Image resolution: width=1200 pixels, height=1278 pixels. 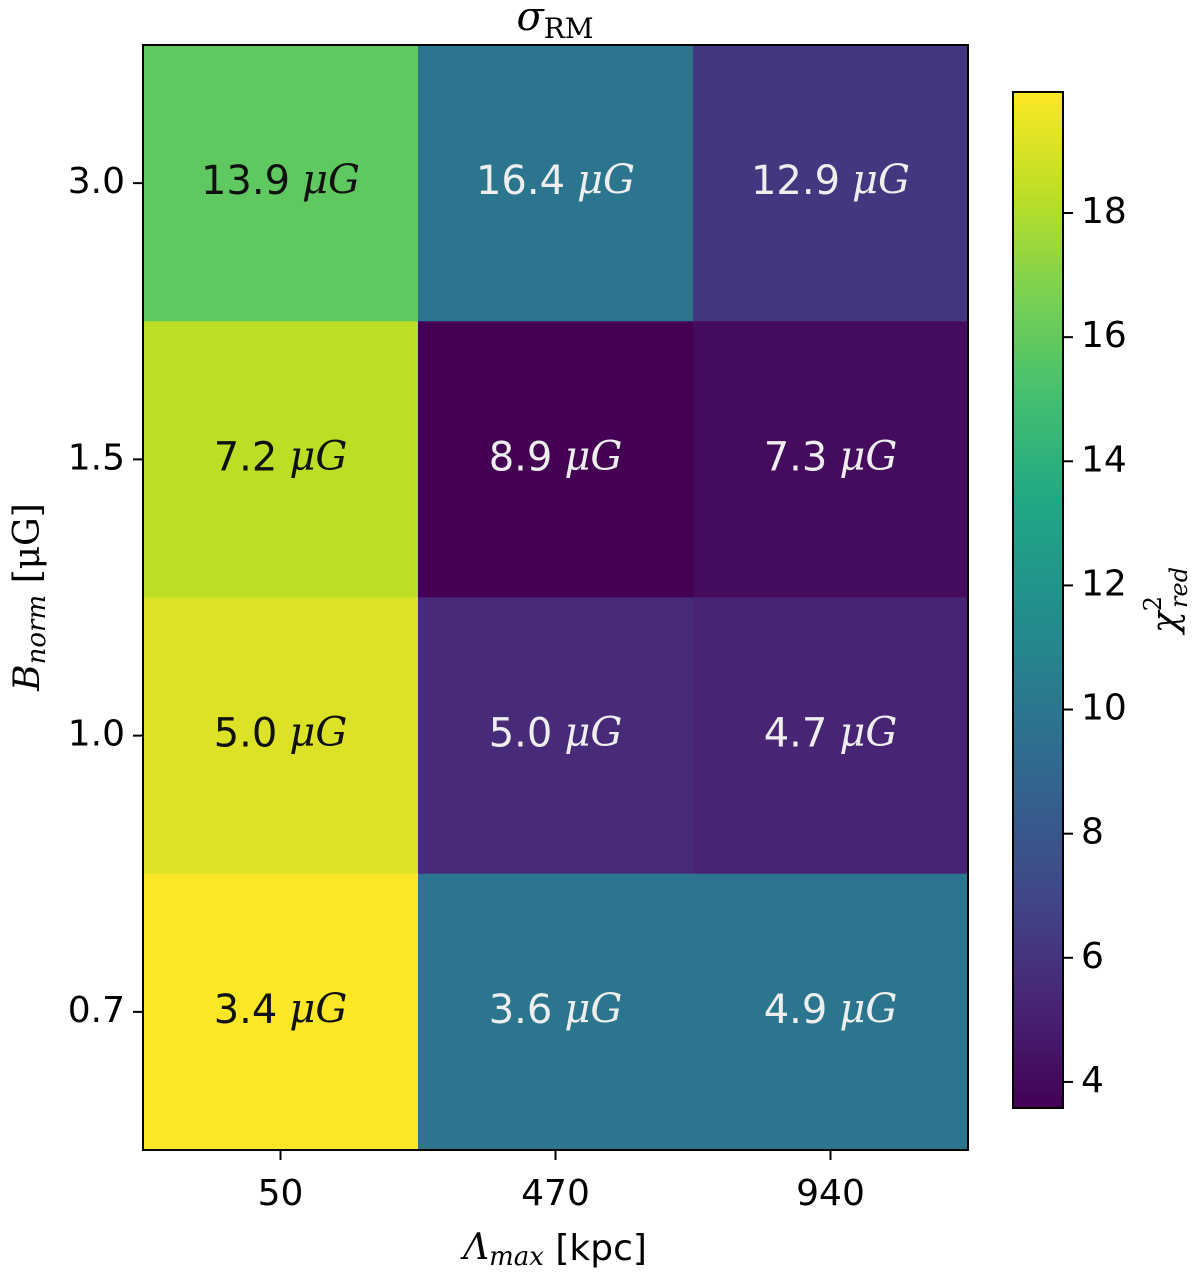 I want to click on chart-title: σRM, so click(x=554, y=22).